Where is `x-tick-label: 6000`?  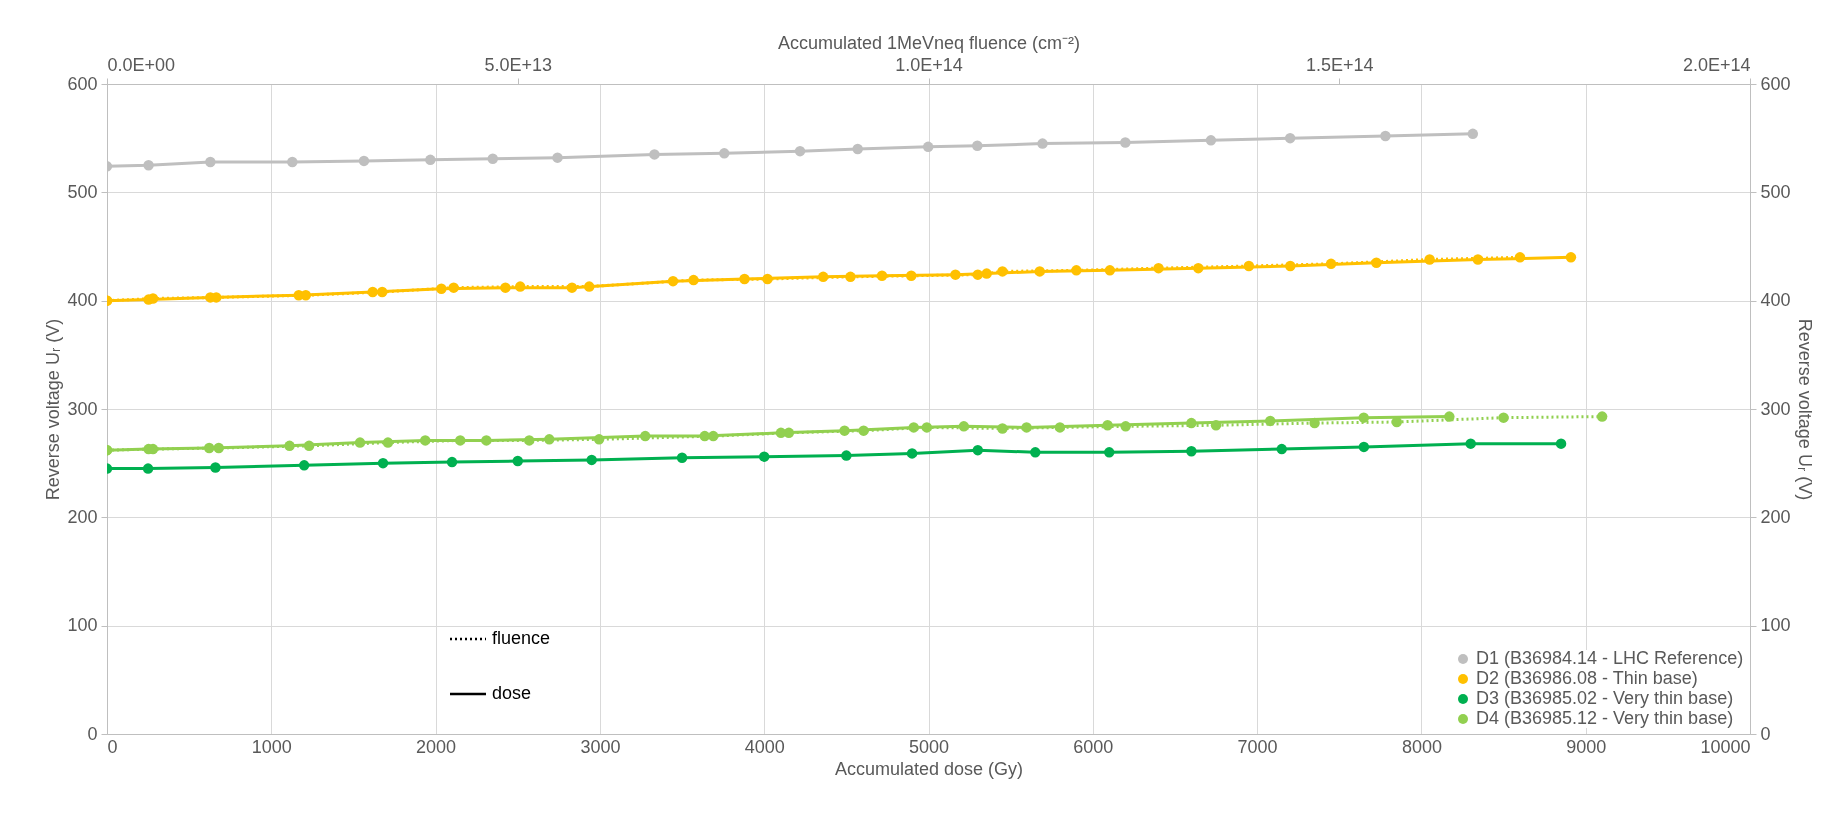 x-tick-label: 6000 is located at coordinates (1093, 746).